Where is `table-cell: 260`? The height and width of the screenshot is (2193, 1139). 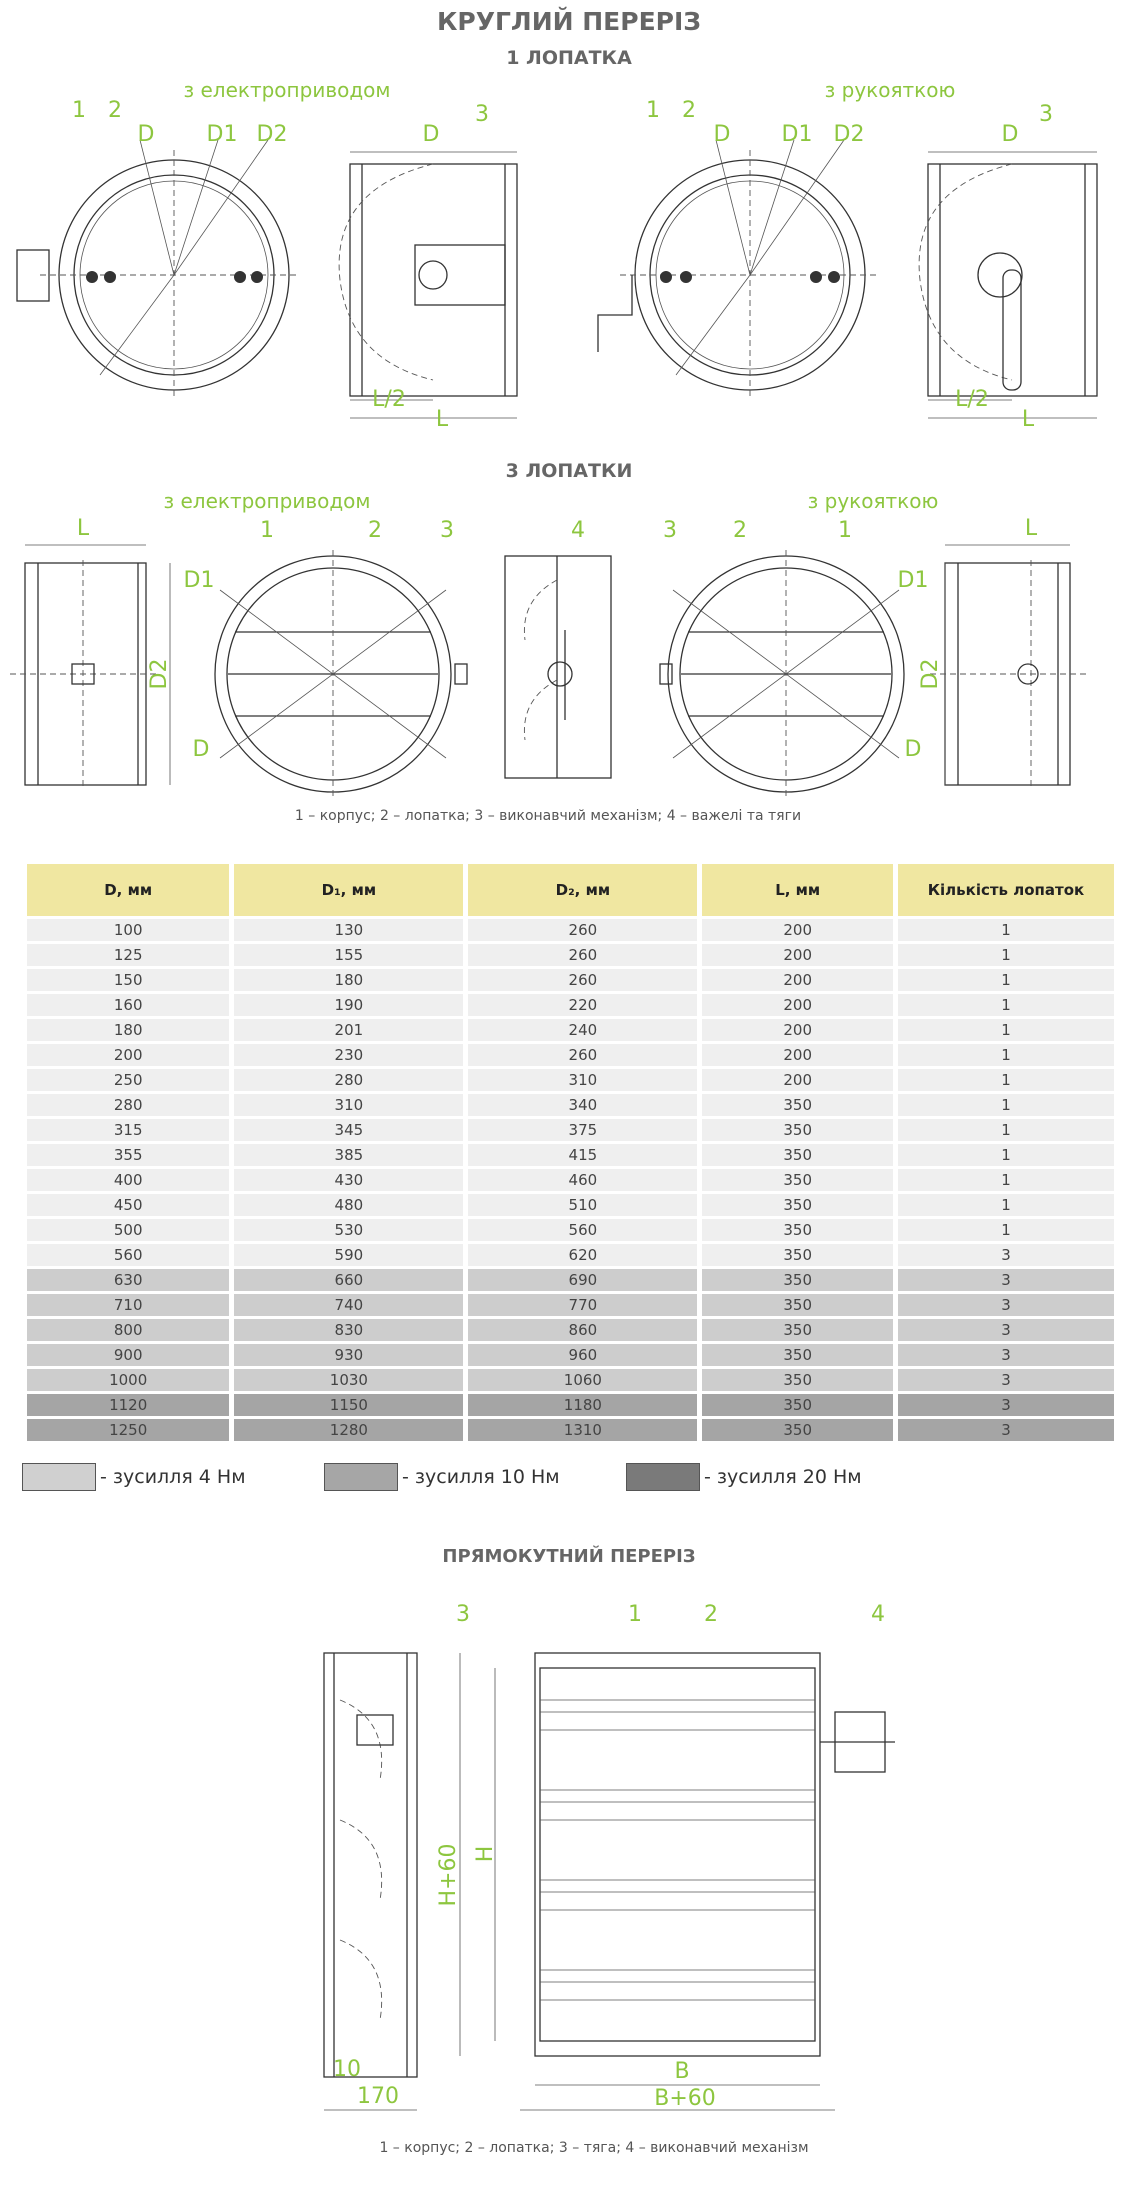 table-cell: 260 is located at coordinates (583, 955).